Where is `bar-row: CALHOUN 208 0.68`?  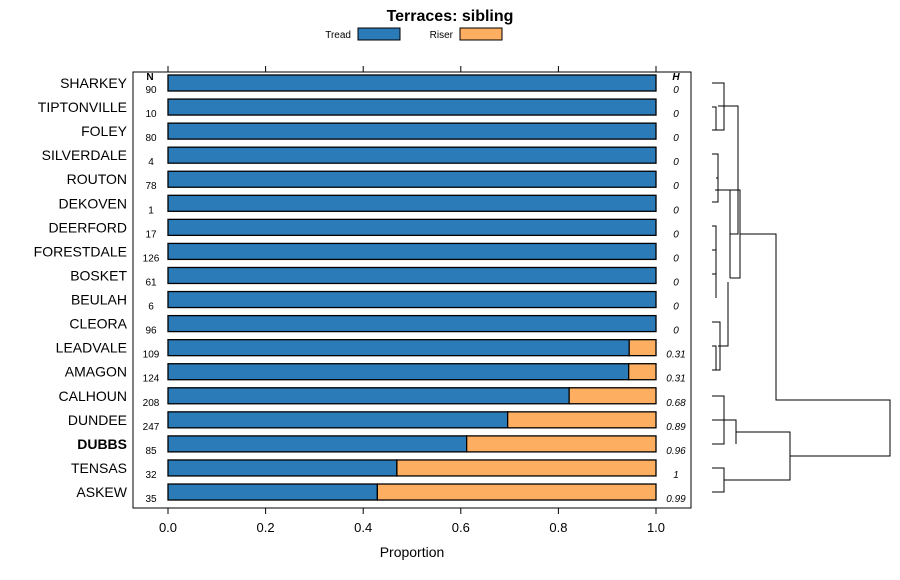 bar-row: CALHOUN 208 0.68 is located at coordinates (372, 398).